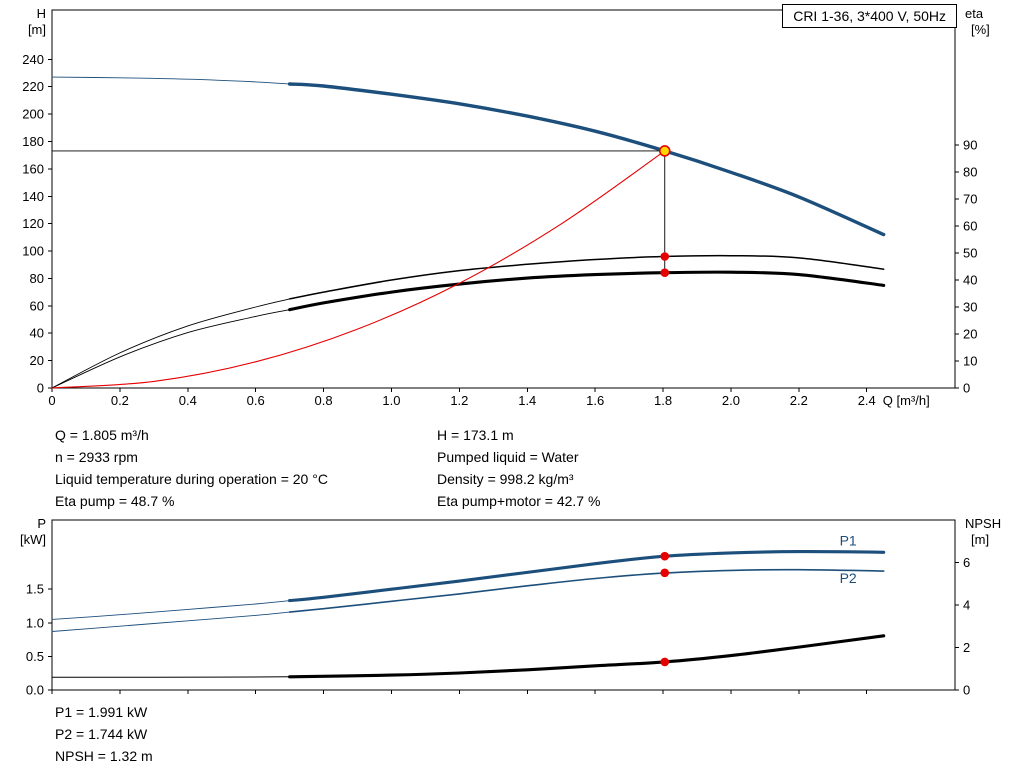  What do you see at coordinates (970, 199) in the screenshot?
I see `y-right-tick-label: 70` at bounding box center [970, 199].